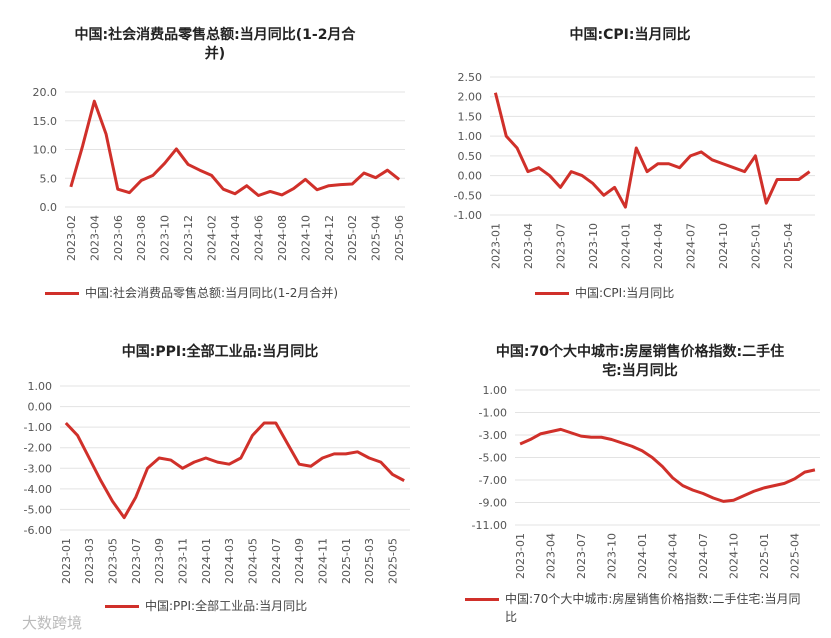  What do you see at coordinates (45, 150) in the screenshot?
I see `y-tick-label: 10.0` at bounding box center [45, 150].